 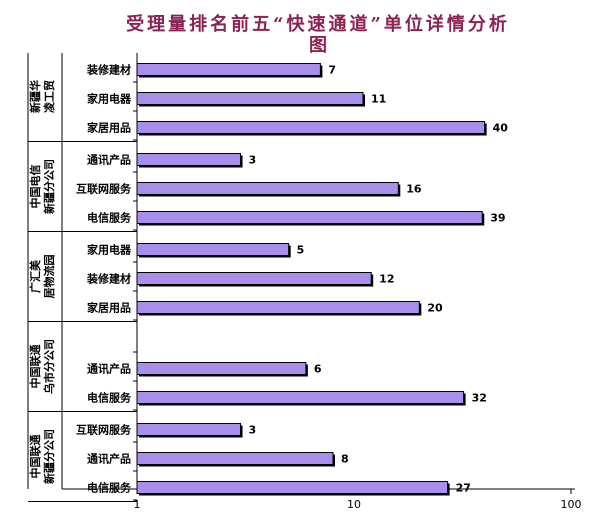 I want to click on value-label: 27, so click(x=463, y=488).